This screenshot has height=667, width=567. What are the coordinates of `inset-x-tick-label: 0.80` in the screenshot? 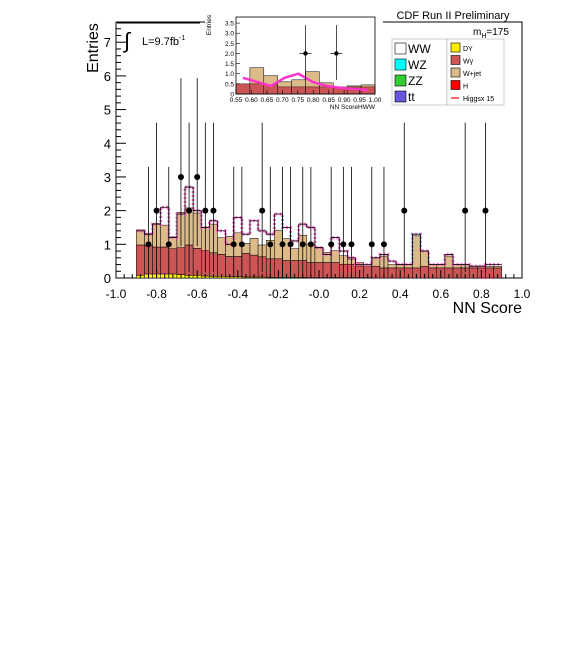 It's located at (313, 100).